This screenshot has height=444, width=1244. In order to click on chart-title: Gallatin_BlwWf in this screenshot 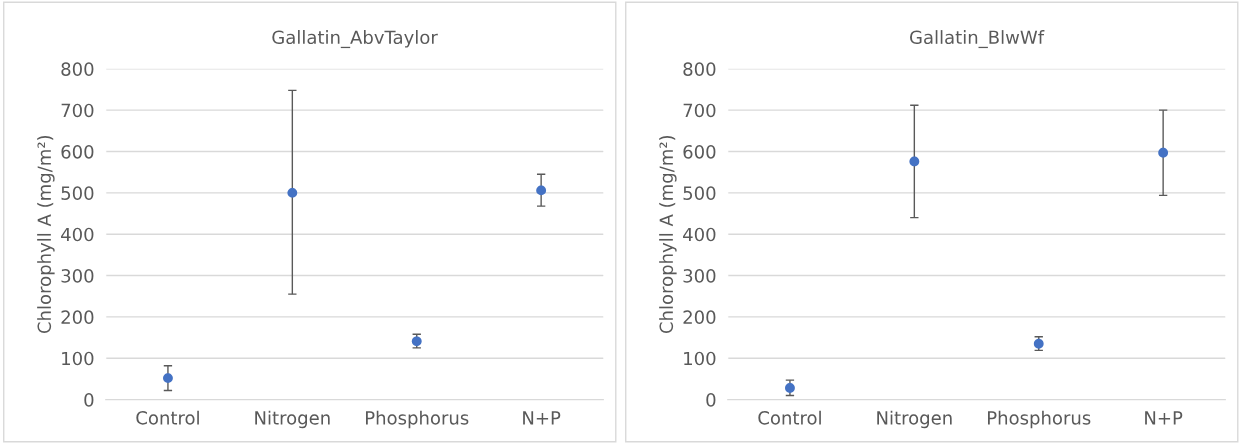, I will do `click(977, 39)`.